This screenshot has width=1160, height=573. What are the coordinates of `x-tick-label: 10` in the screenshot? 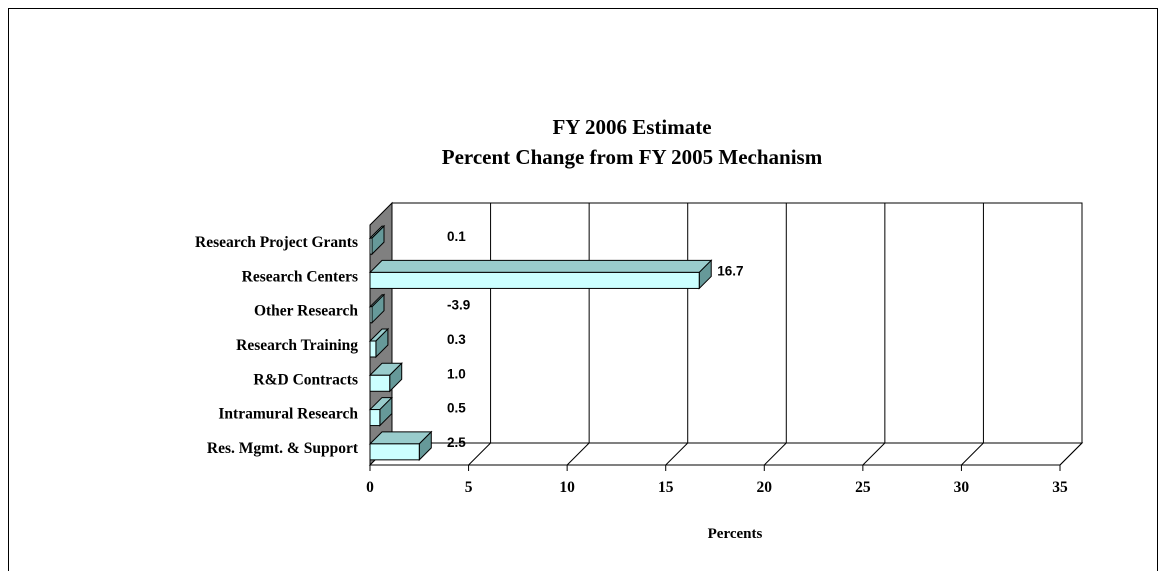 It's located at (567, 487).